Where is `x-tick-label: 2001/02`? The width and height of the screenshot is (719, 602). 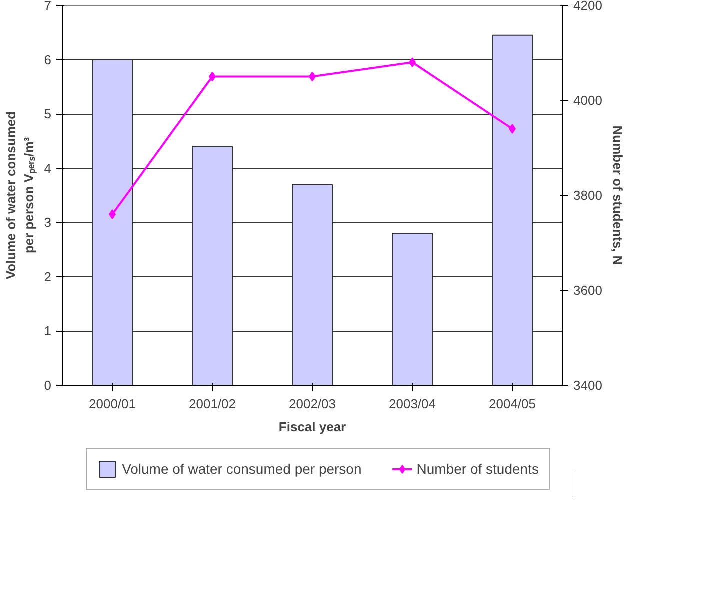 x-tick-label: 2001/02 is located at coordinates (212, 404).